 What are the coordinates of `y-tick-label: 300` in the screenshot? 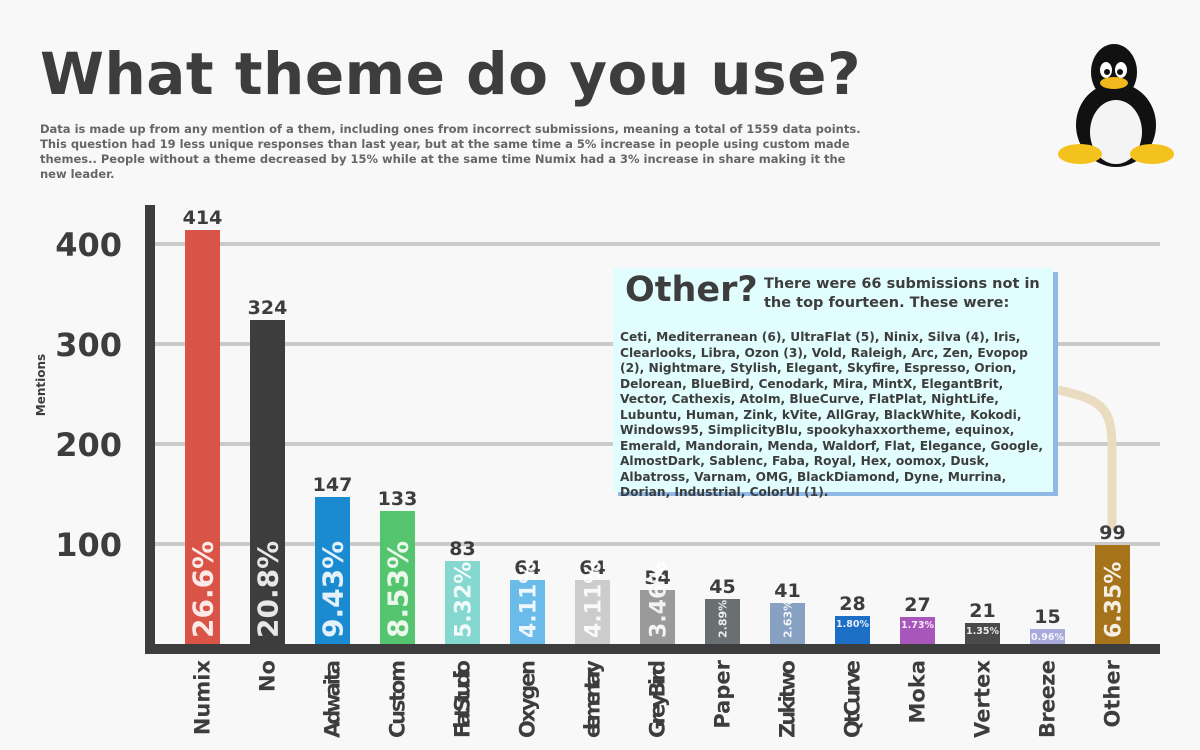 It's located at (88, 345).